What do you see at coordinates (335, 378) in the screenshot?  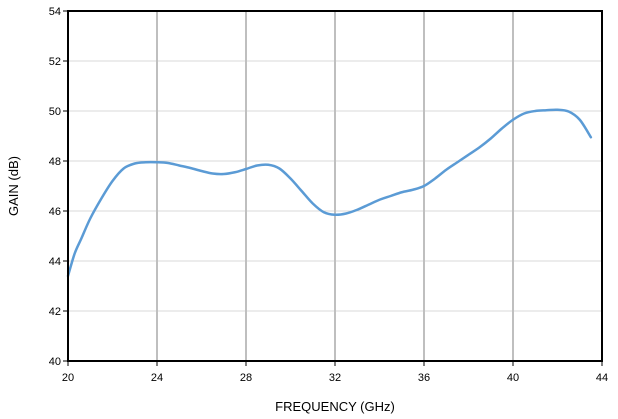 I see `x-tick-label: 32` at bounding box center [335, 378].